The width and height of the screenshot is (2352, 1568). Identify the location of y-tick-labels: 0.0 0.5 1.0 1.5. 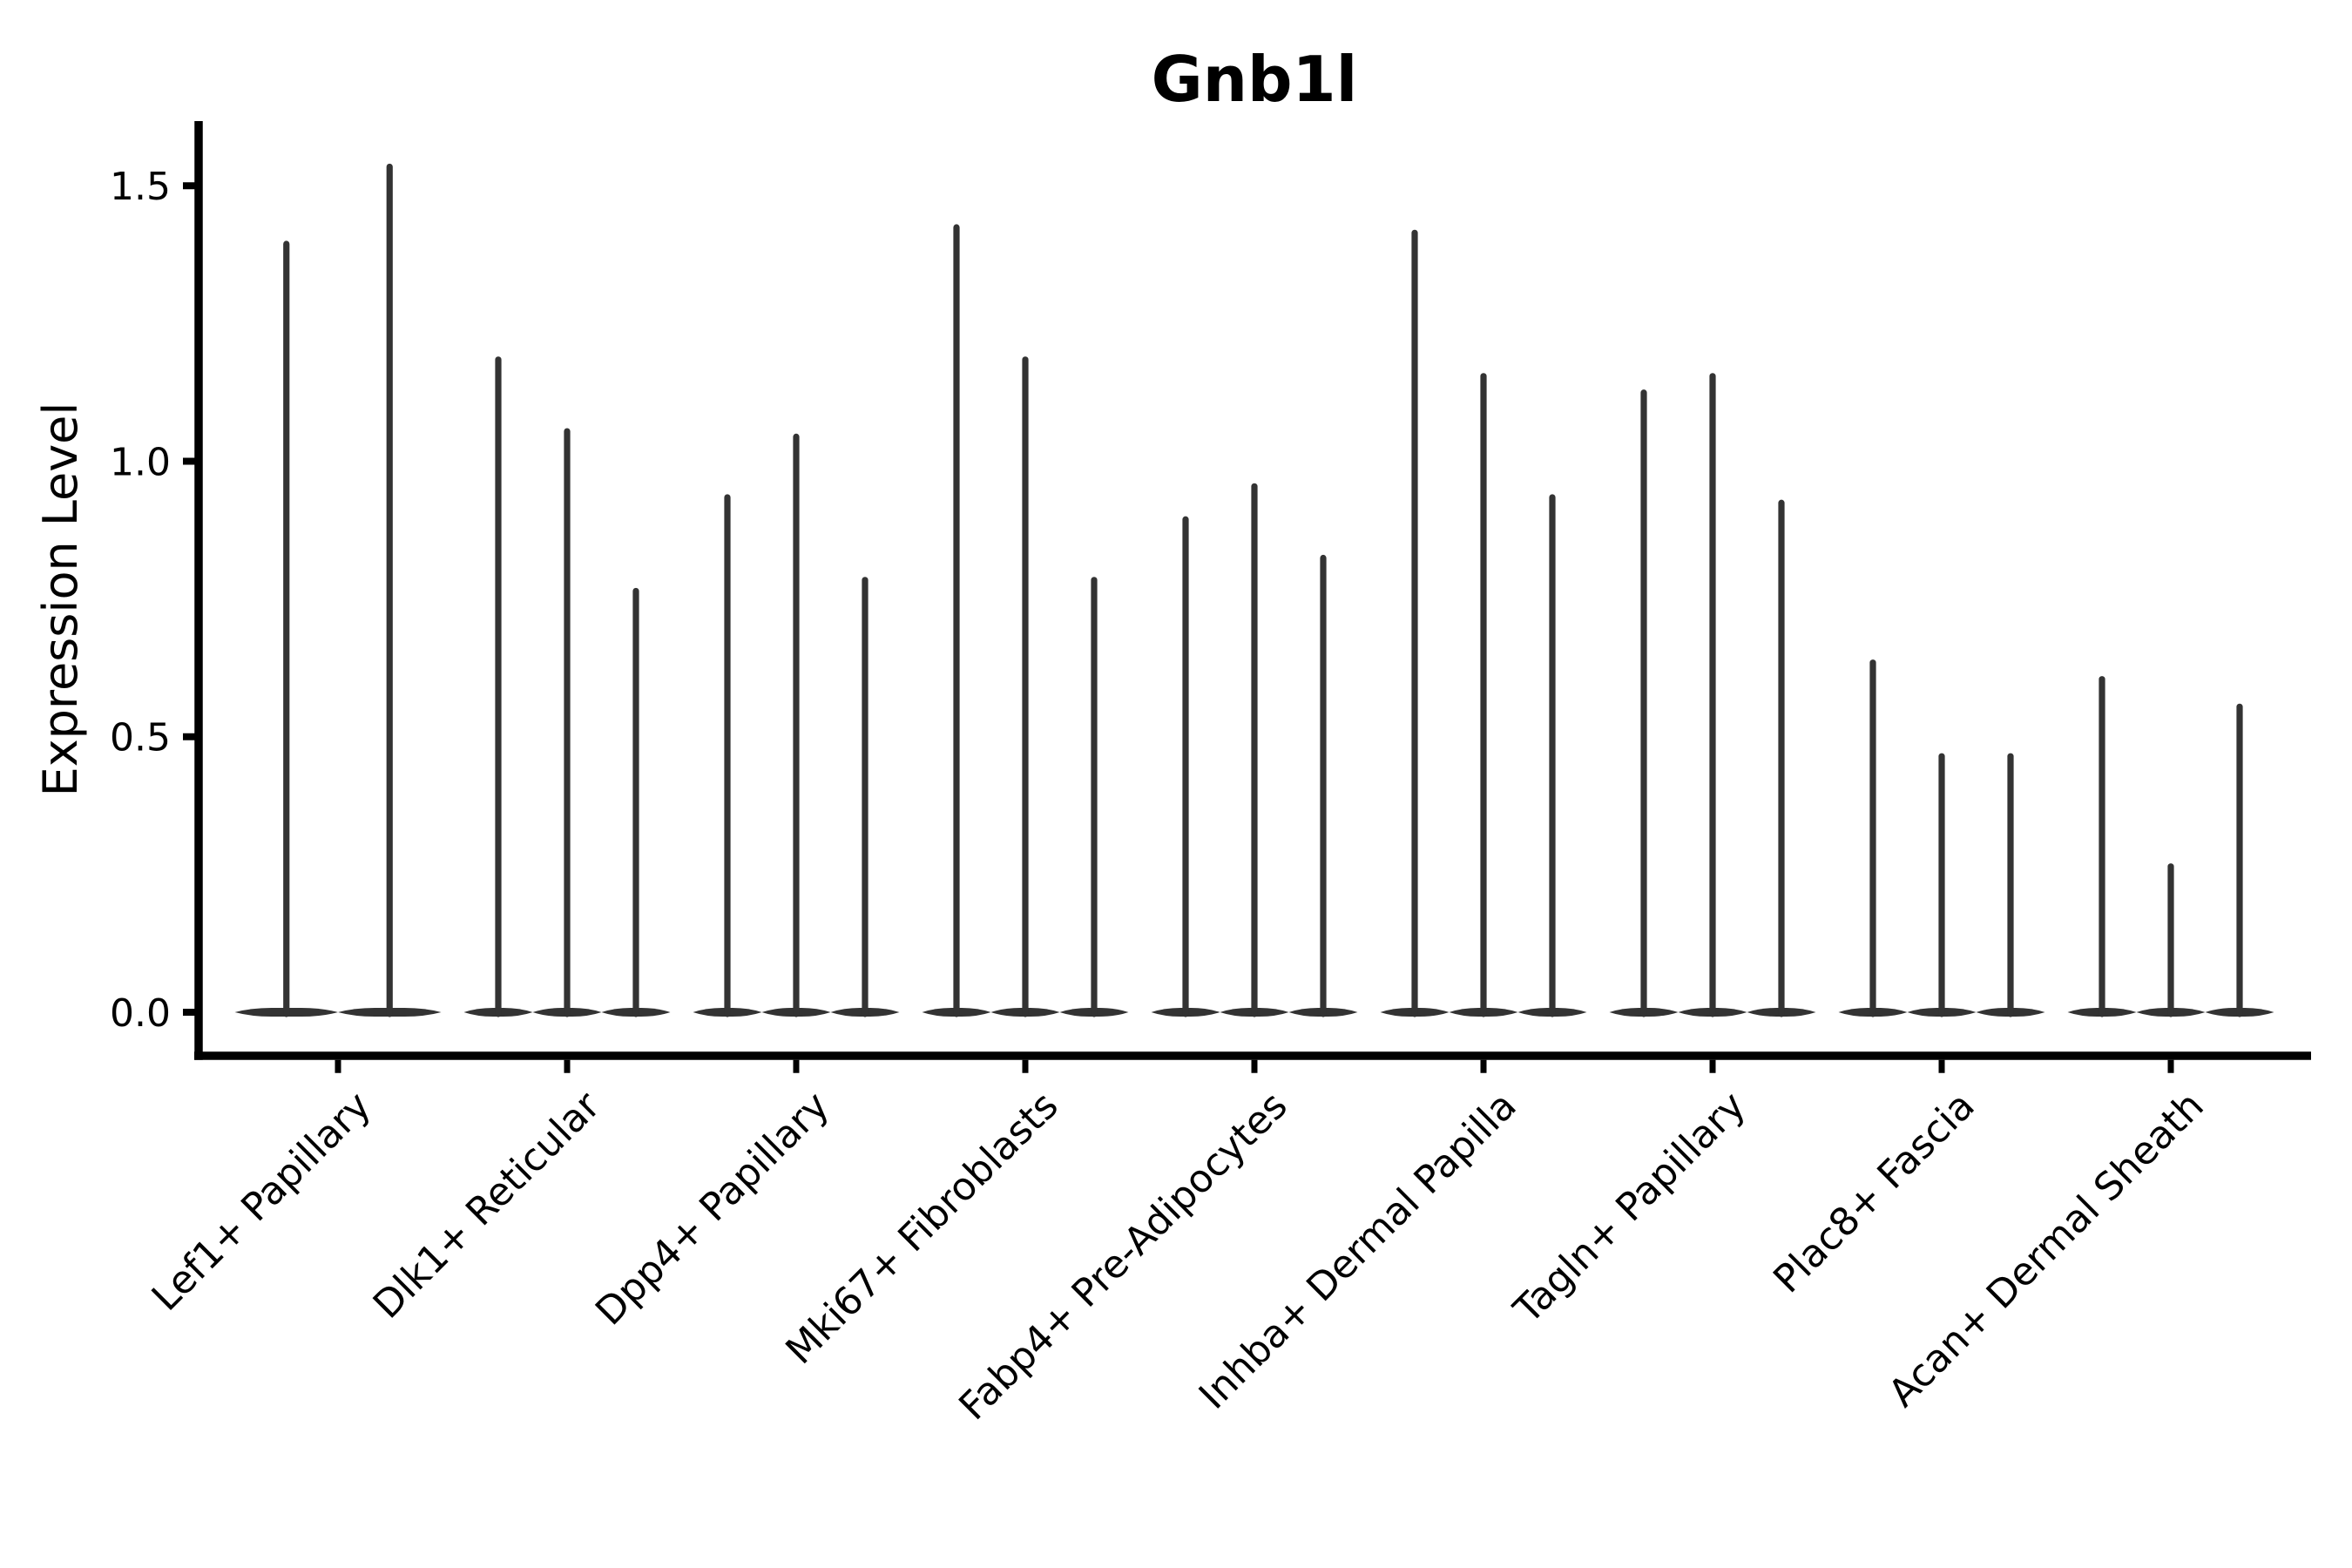
(140, 600).